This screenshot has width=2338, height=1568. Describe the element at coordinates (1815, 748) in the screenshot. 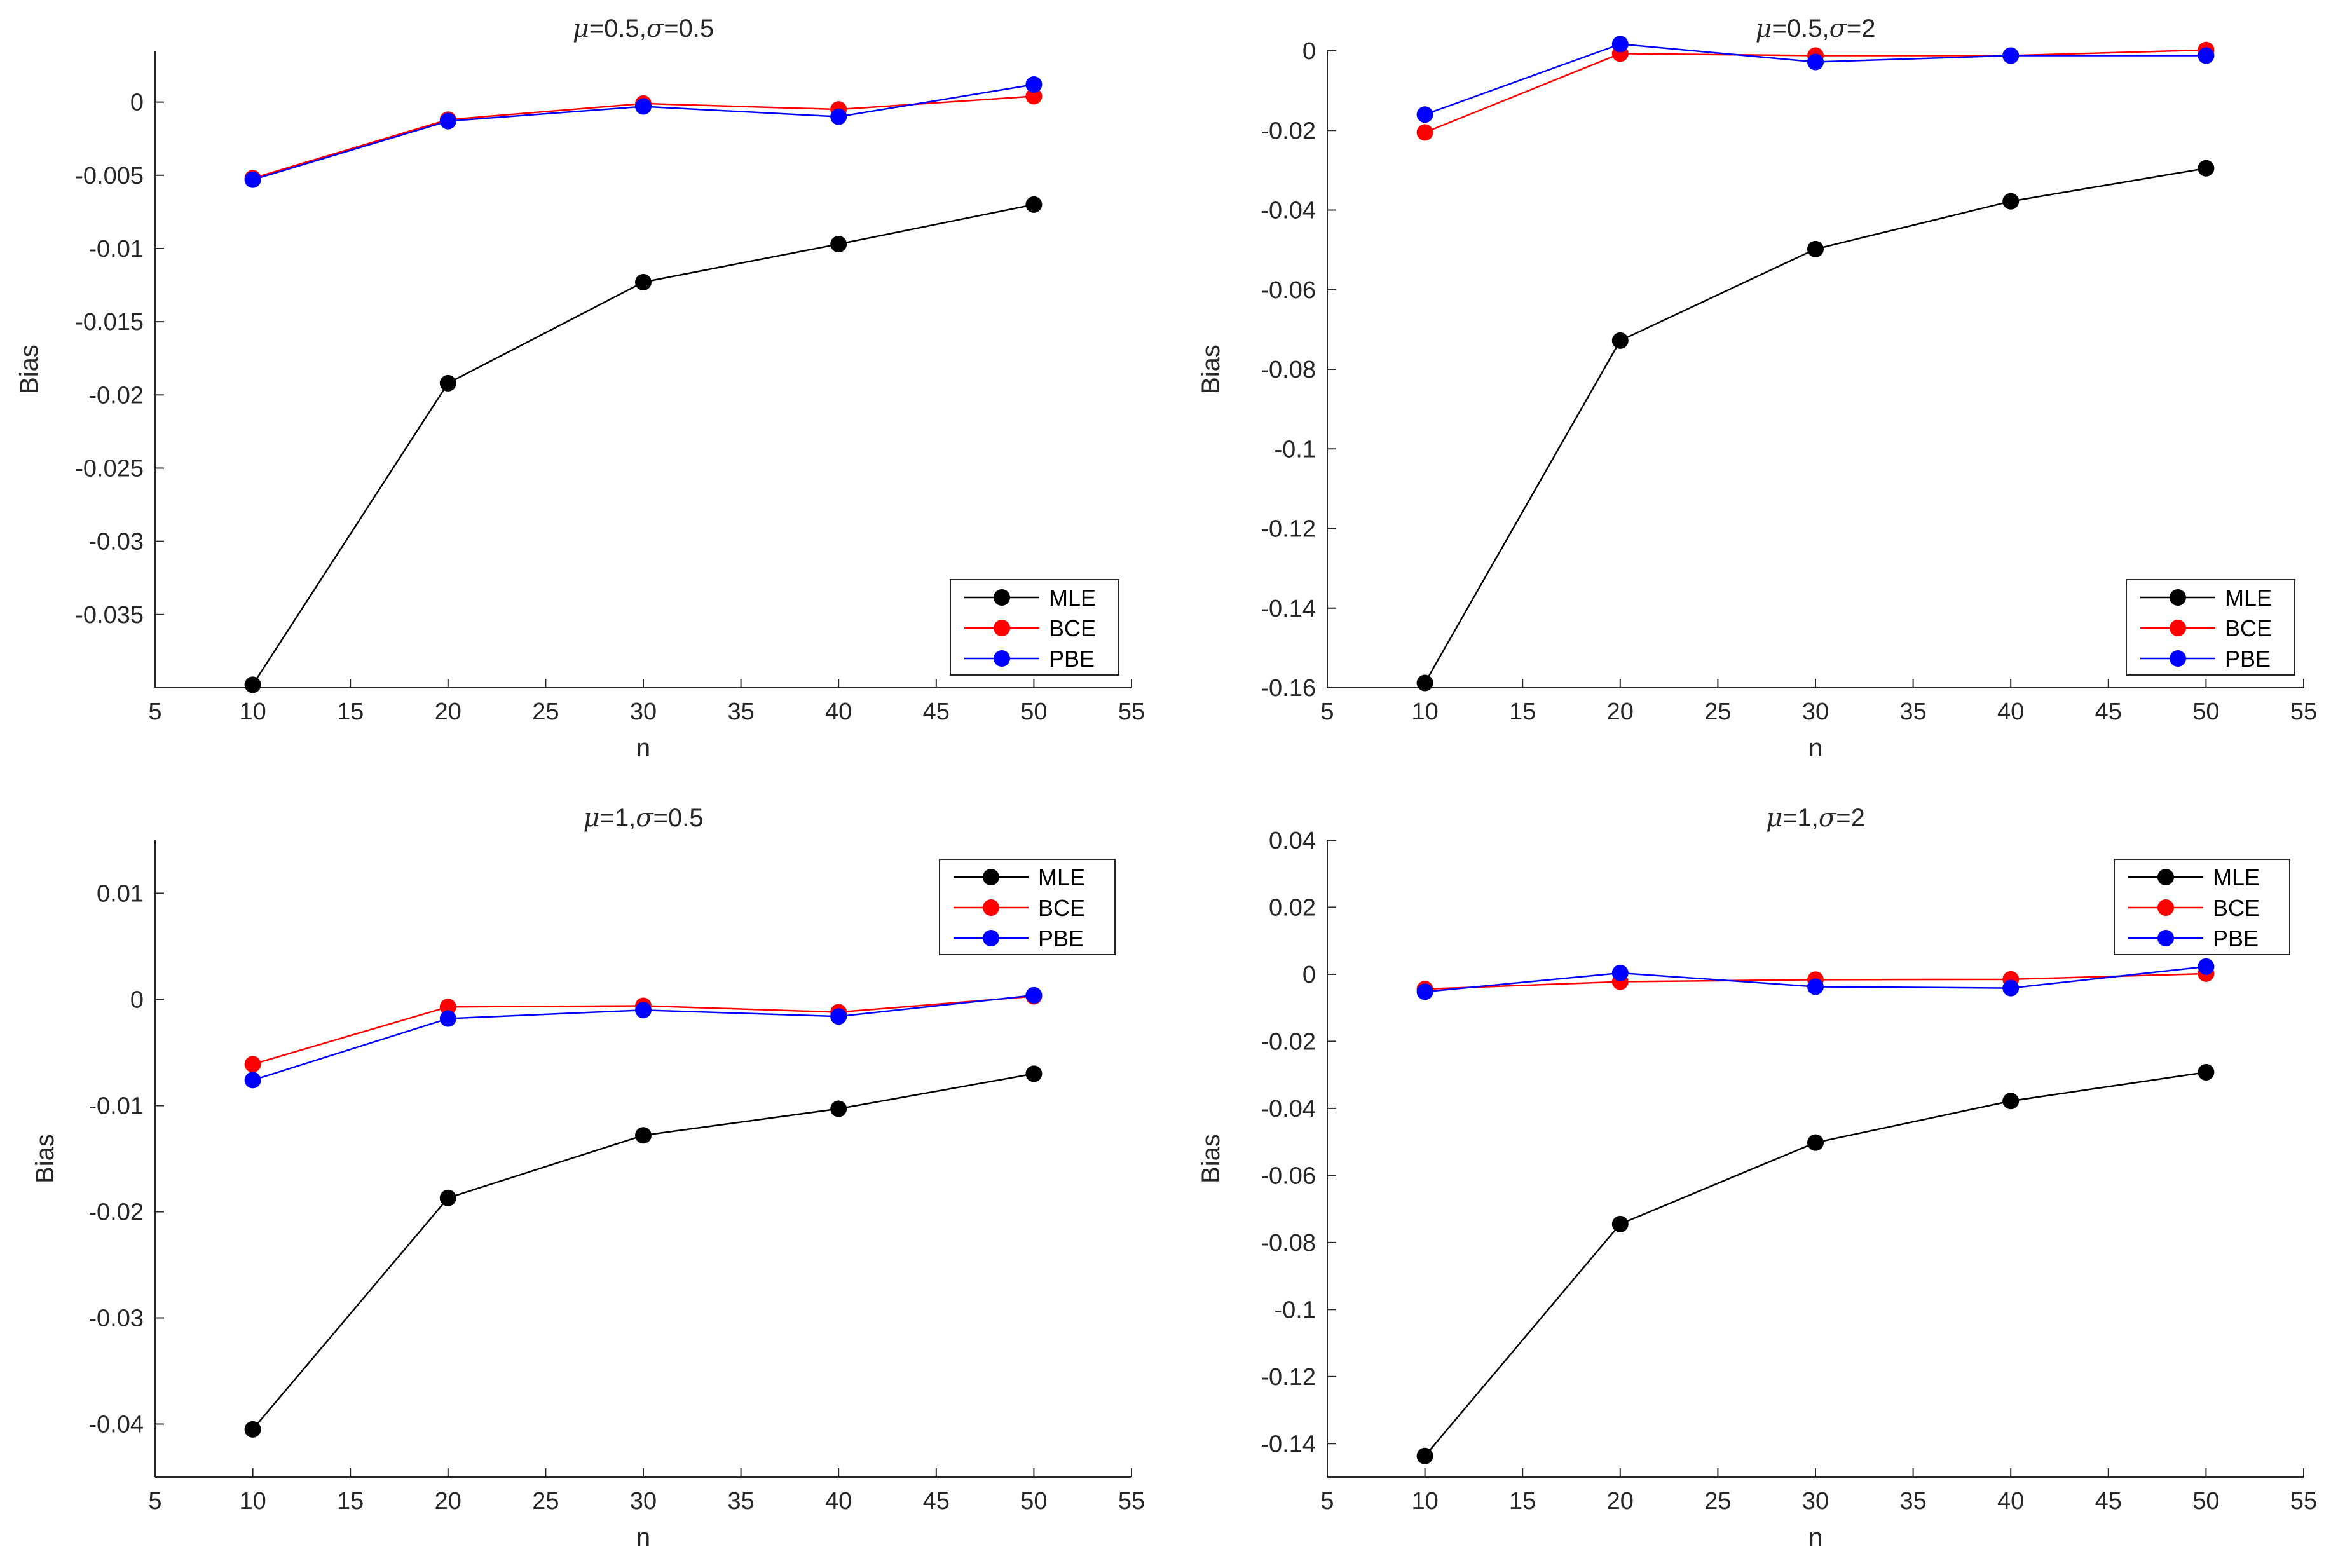

I see `x-axis-label: n` at that location.